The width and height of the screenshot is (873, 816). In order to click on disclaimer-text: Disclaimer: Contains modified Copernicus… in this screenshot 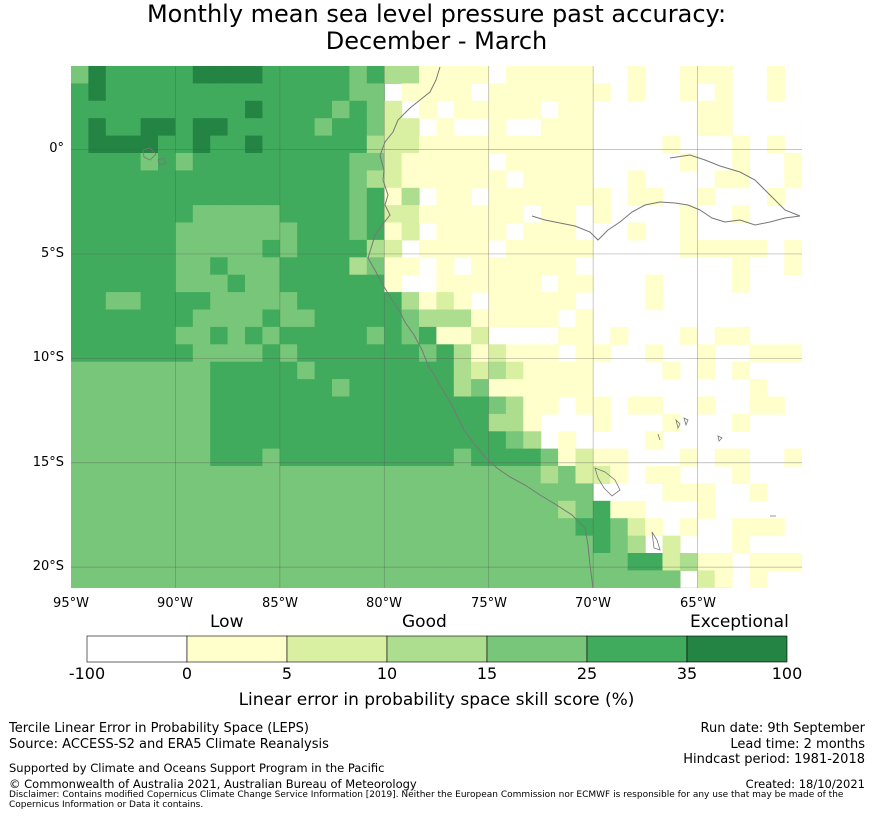, I will do `click(426, 800)`.